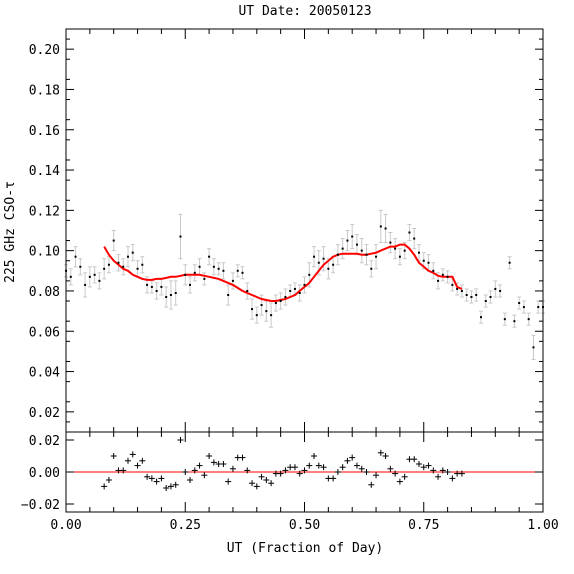  What do you see at coordinates (44, 90) in the screenshot?
I see `y-tick-label: 0.18` at bounding box center [44, 90].